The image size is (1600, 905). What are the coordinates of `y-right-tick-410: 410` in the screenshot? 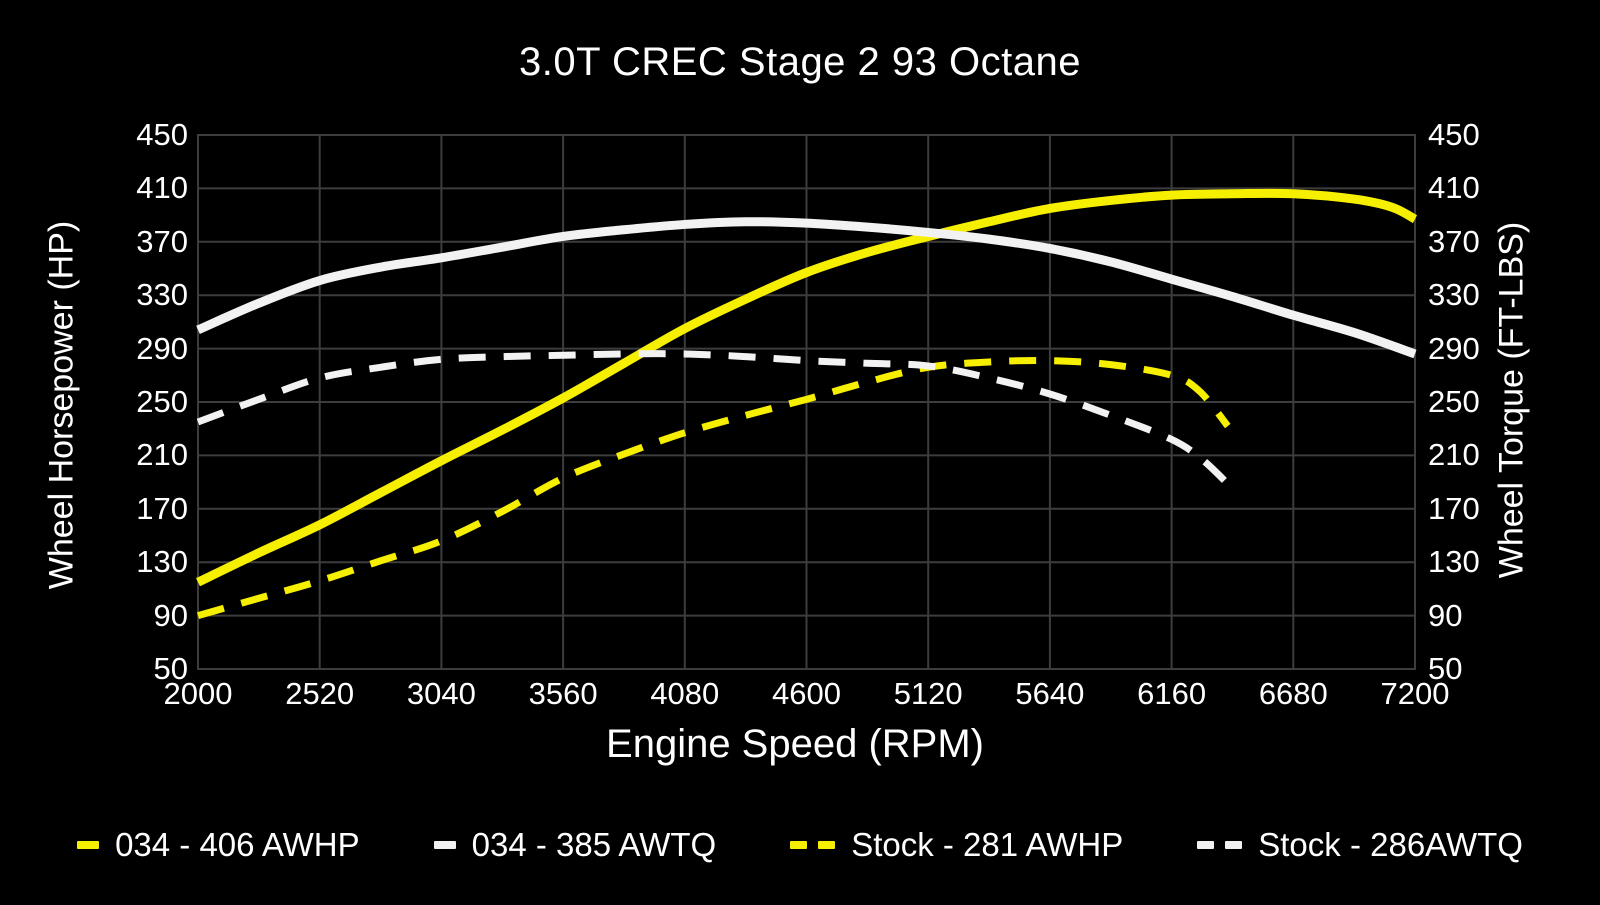 It's located at (1454, 188).